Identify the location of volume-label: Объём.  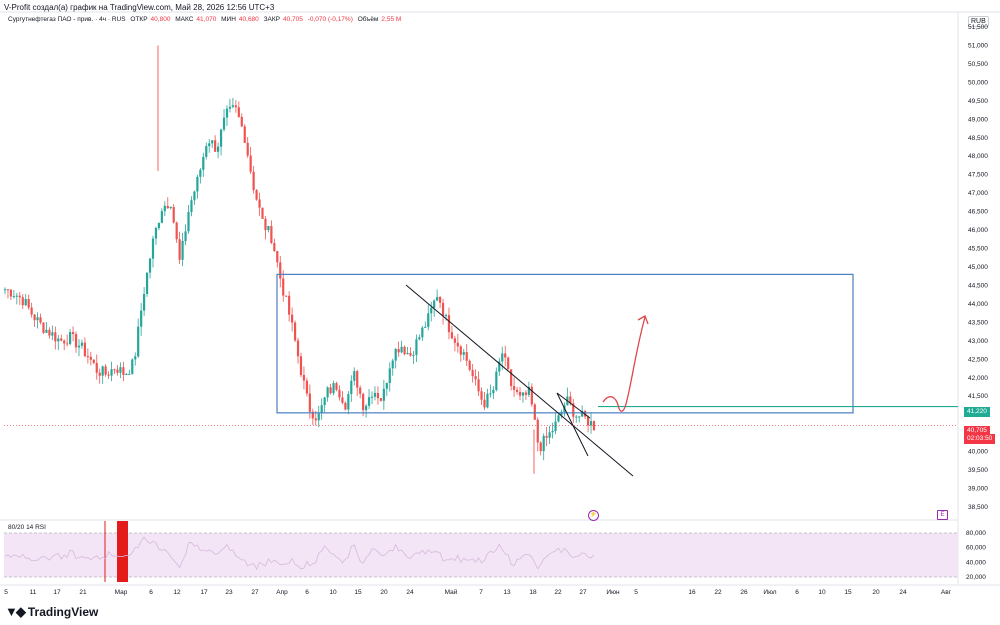
(368, 19).